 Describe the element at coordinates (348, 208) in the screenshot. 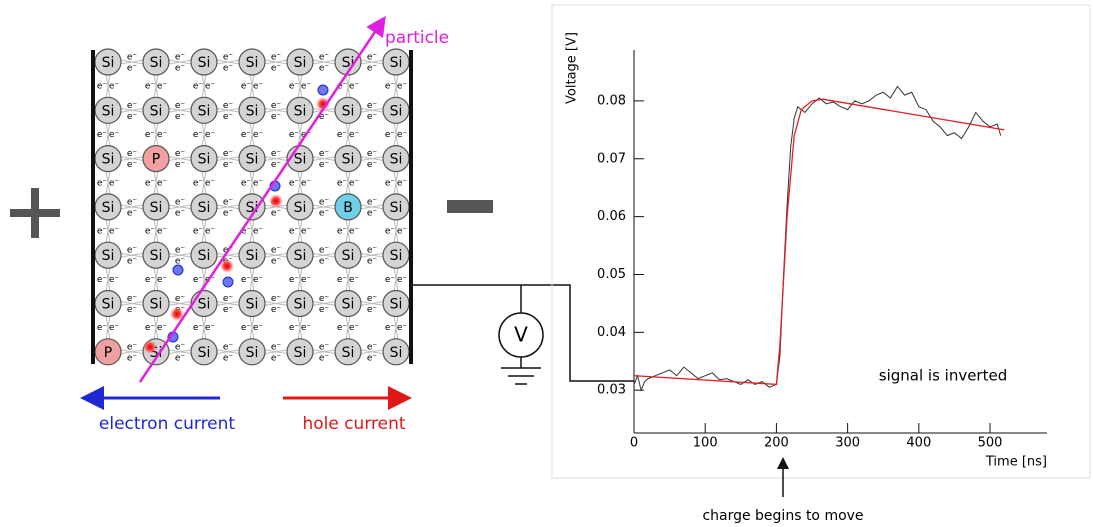

I see `atom-label: B` at that location.